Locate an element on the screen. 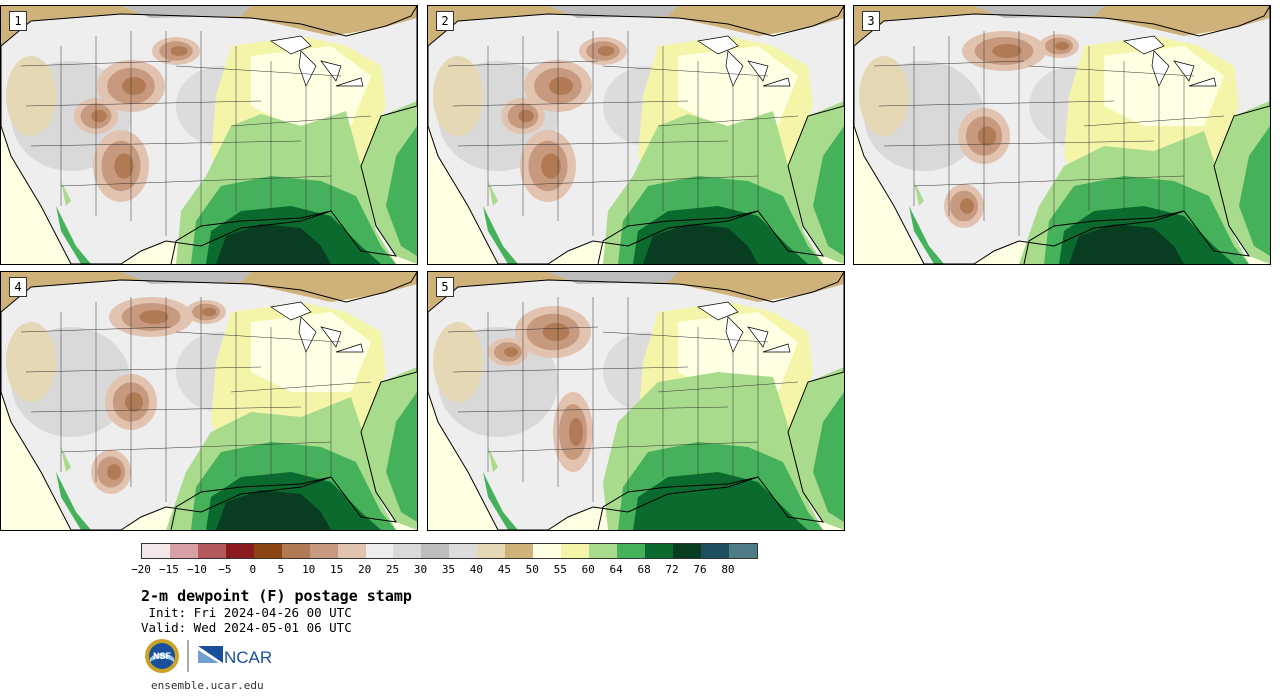 This screenshot has width=1280, height=696. panel-label: 2 is located at coordinates (445, 21).